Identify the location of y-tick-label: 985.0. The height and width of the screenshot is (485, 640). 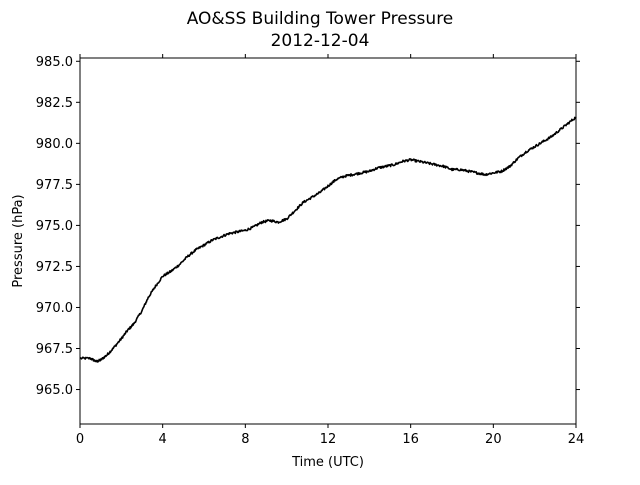
(54, 62).